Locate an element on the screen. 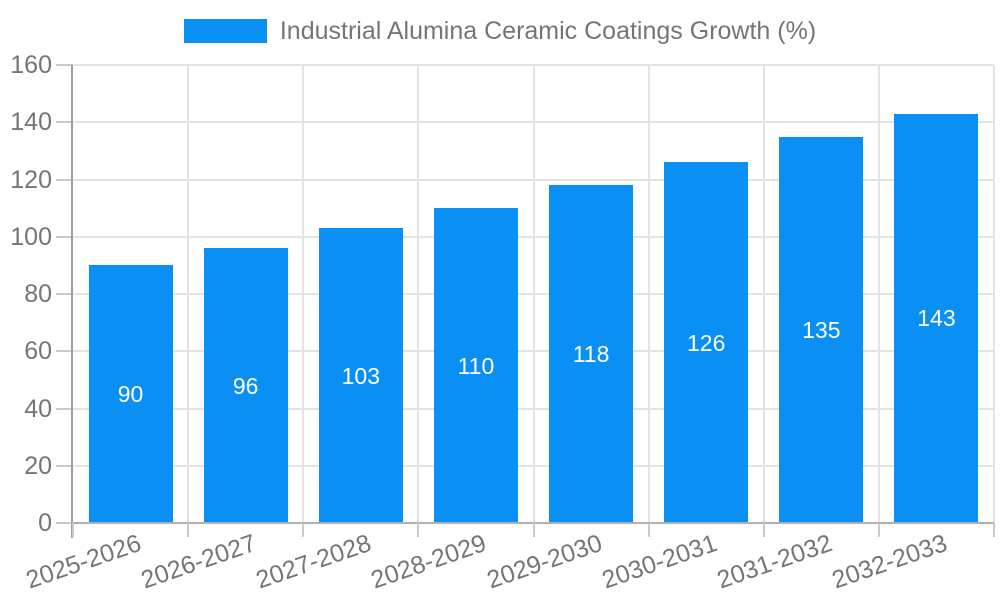  bar-value-label: 143 is located at coordinates (936, 318).